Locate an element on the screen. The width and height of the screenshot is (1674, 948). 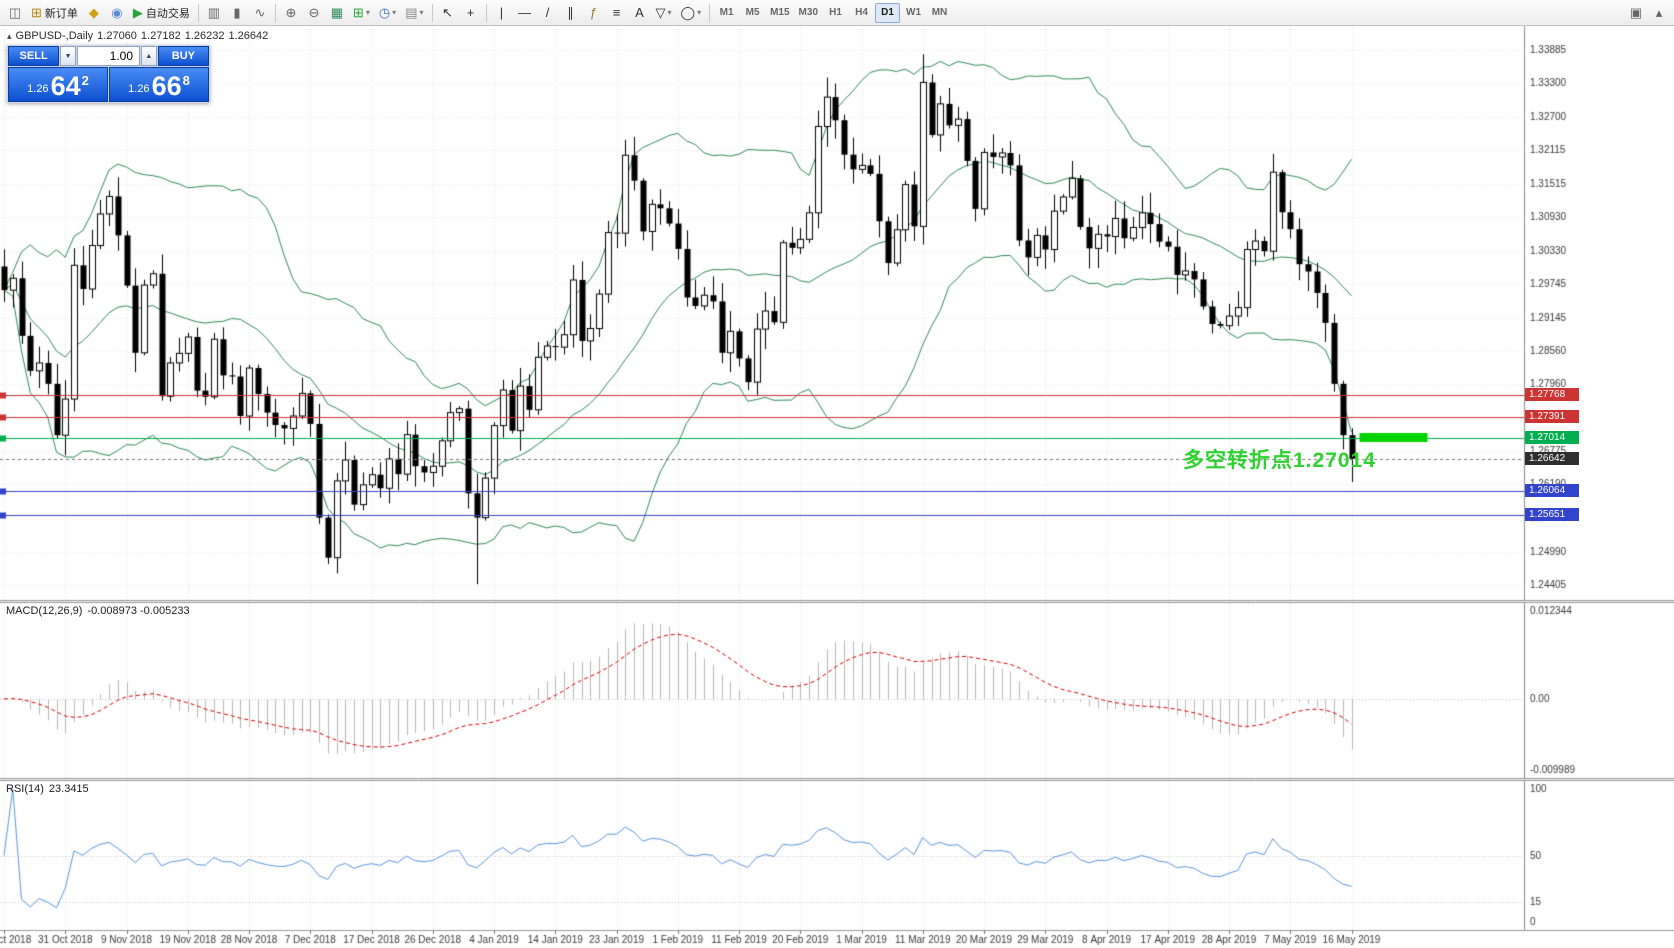
price-tag-1.25651: 1.25651 is located at coordinates (1552, 514).